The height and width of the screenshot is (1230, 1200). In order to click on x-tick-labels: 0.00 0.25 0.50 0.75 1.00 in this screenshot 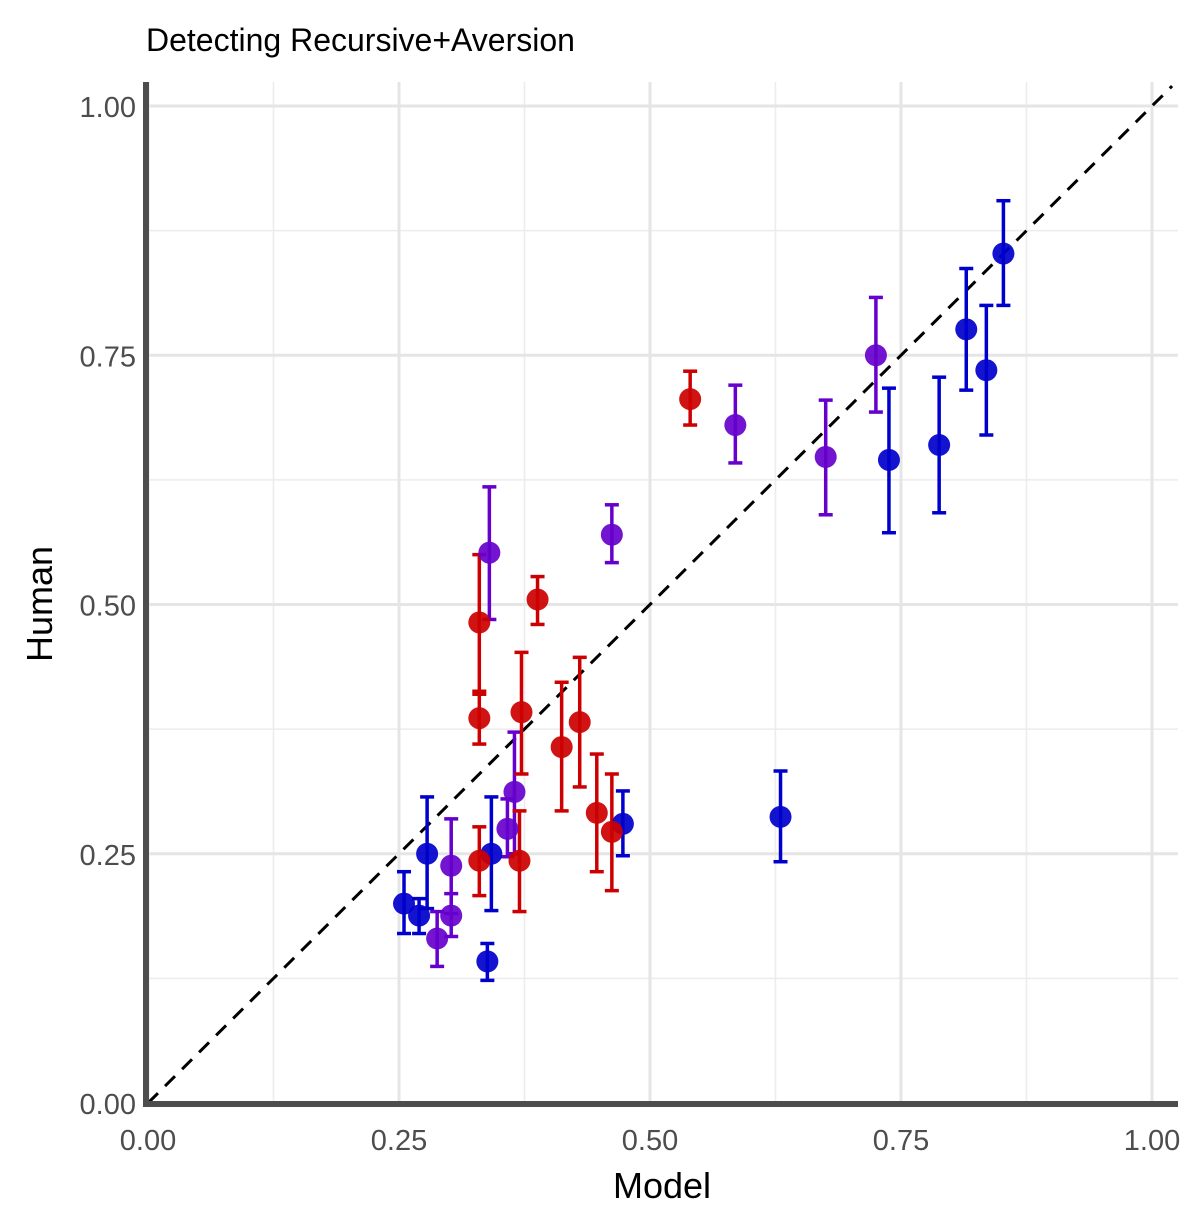, I will do `click(650, 1141)`.